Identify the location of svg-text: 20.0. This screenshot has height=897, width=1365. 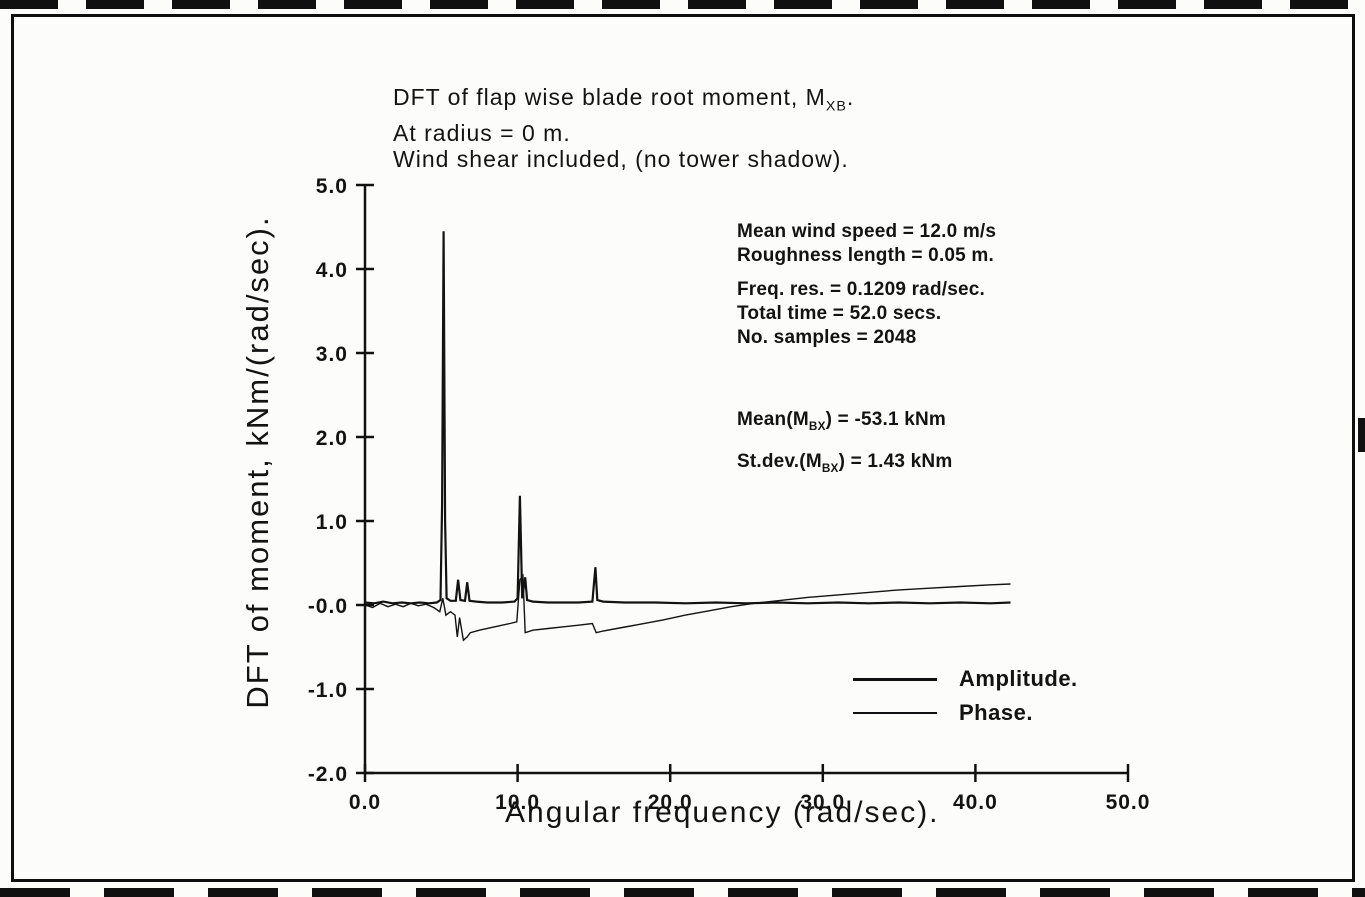
(670, 802).